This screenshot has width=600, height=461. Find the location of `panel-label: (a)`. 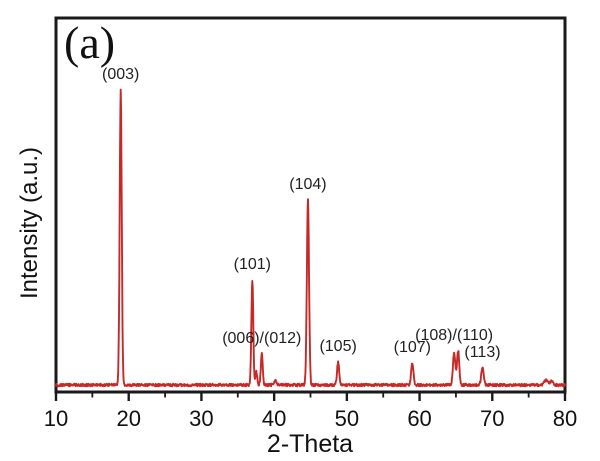

panel-label: (a) is located at coordinates (90, 42).